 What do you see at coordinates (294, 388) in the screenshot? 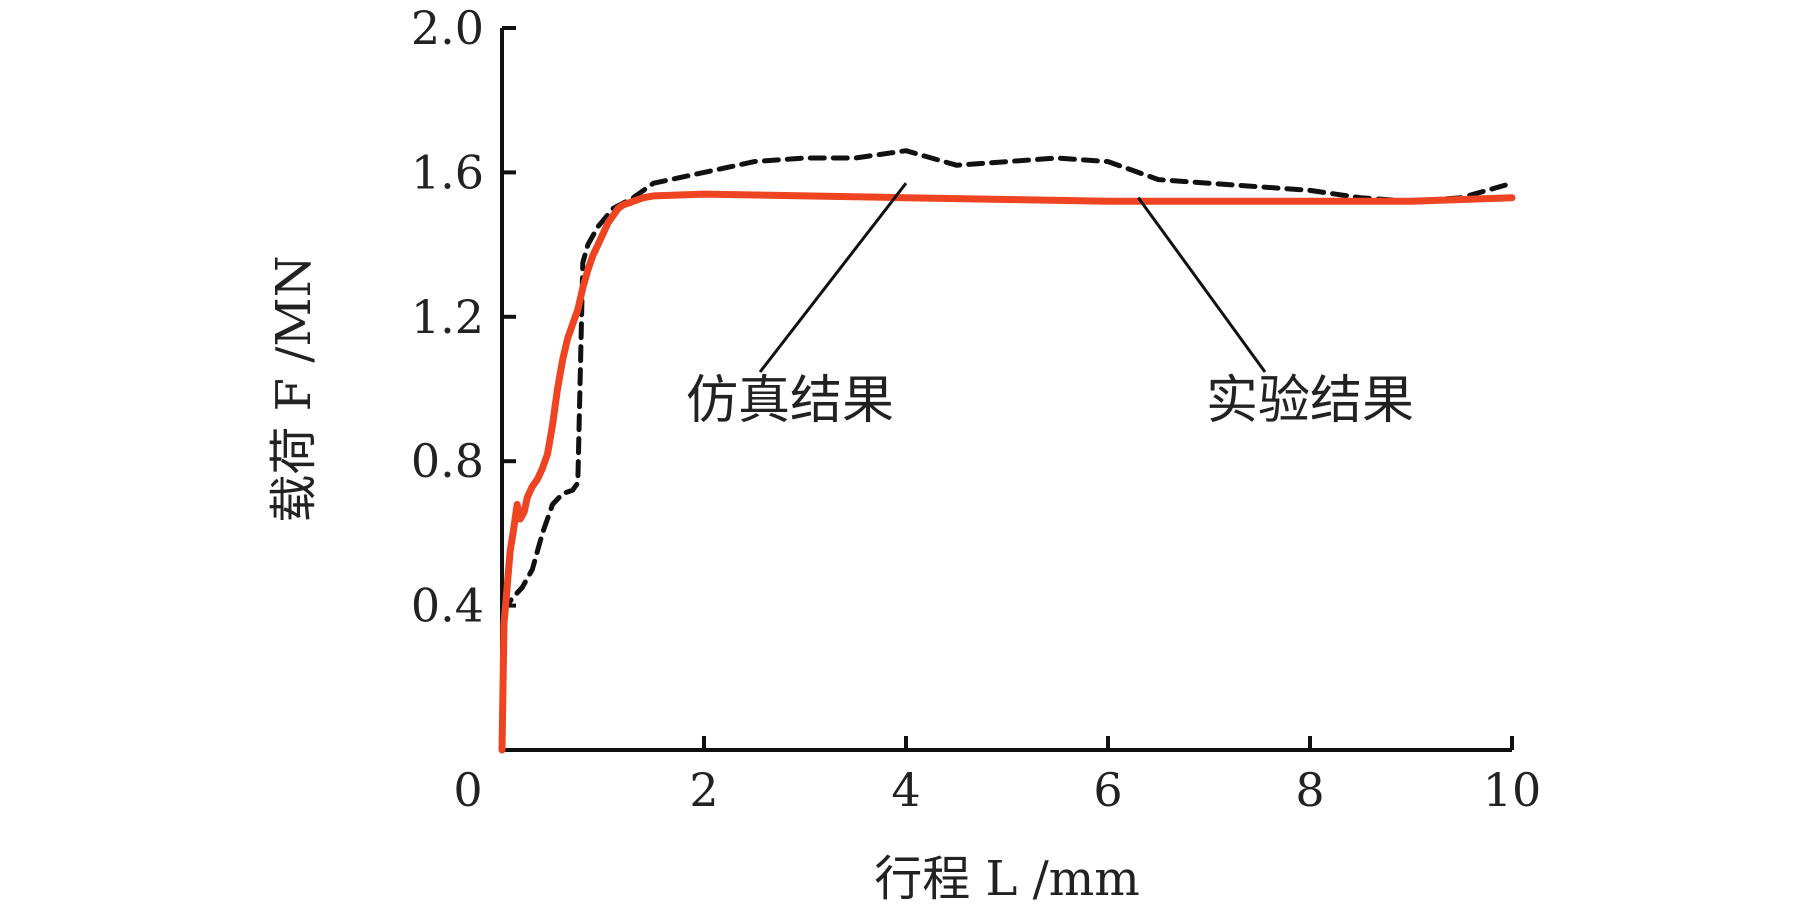
I see `y-axis-title: 载荷 F /MN` at bounding box center [294, 388].